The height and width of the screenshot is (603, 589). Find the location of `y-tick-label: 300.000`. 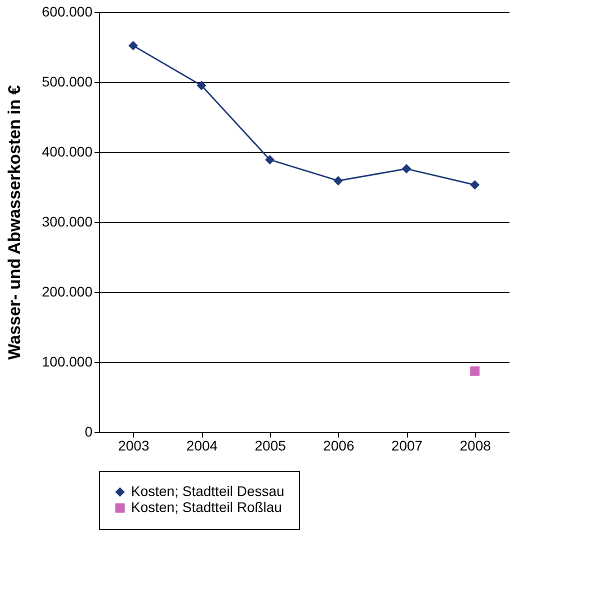

y-tick-label: 300.000 is located at coordinates (67, 222).